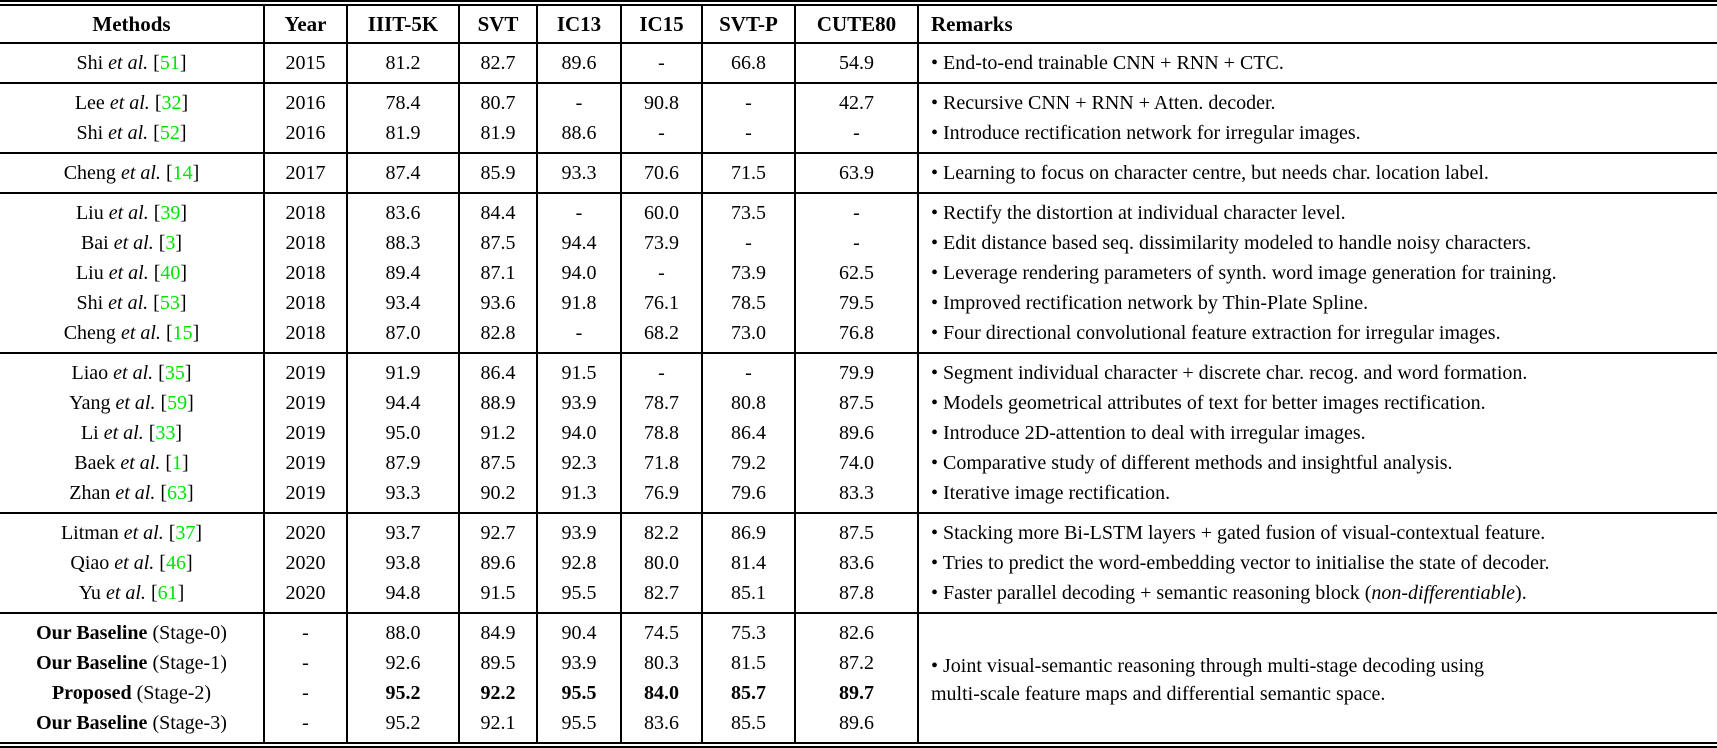 This screenshot has width=1717, height=748. Describe the element at coordinates (92, 563) in the screenshot. I see `author-name: Qiao` at that location.